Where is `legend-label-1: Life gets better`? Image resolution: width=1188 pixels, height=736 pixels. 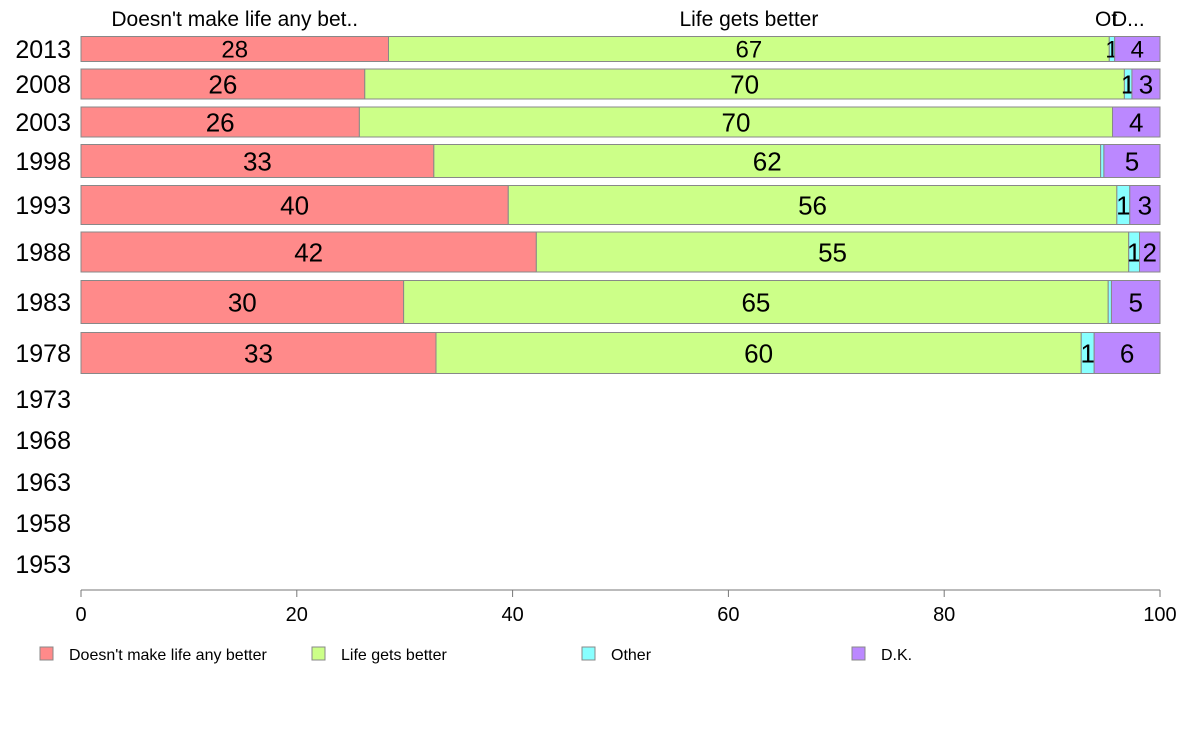
legend-label-1: Life gets better is located at coordinates (394, 655).